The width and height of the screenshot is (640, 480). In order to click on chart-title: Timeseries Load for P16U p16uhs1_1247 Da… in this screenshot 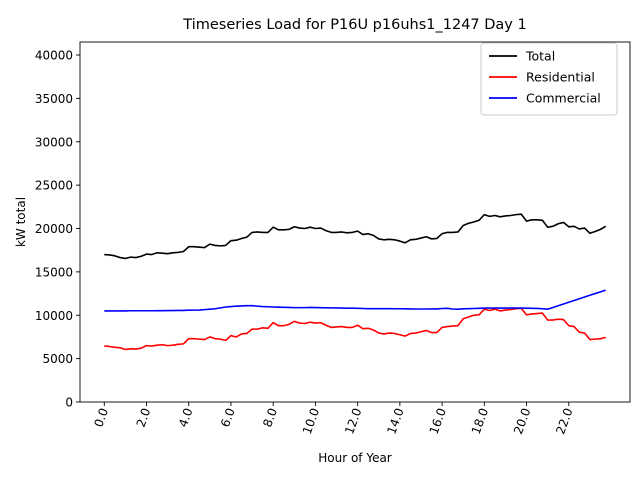, I will do `click(354, 25)`.